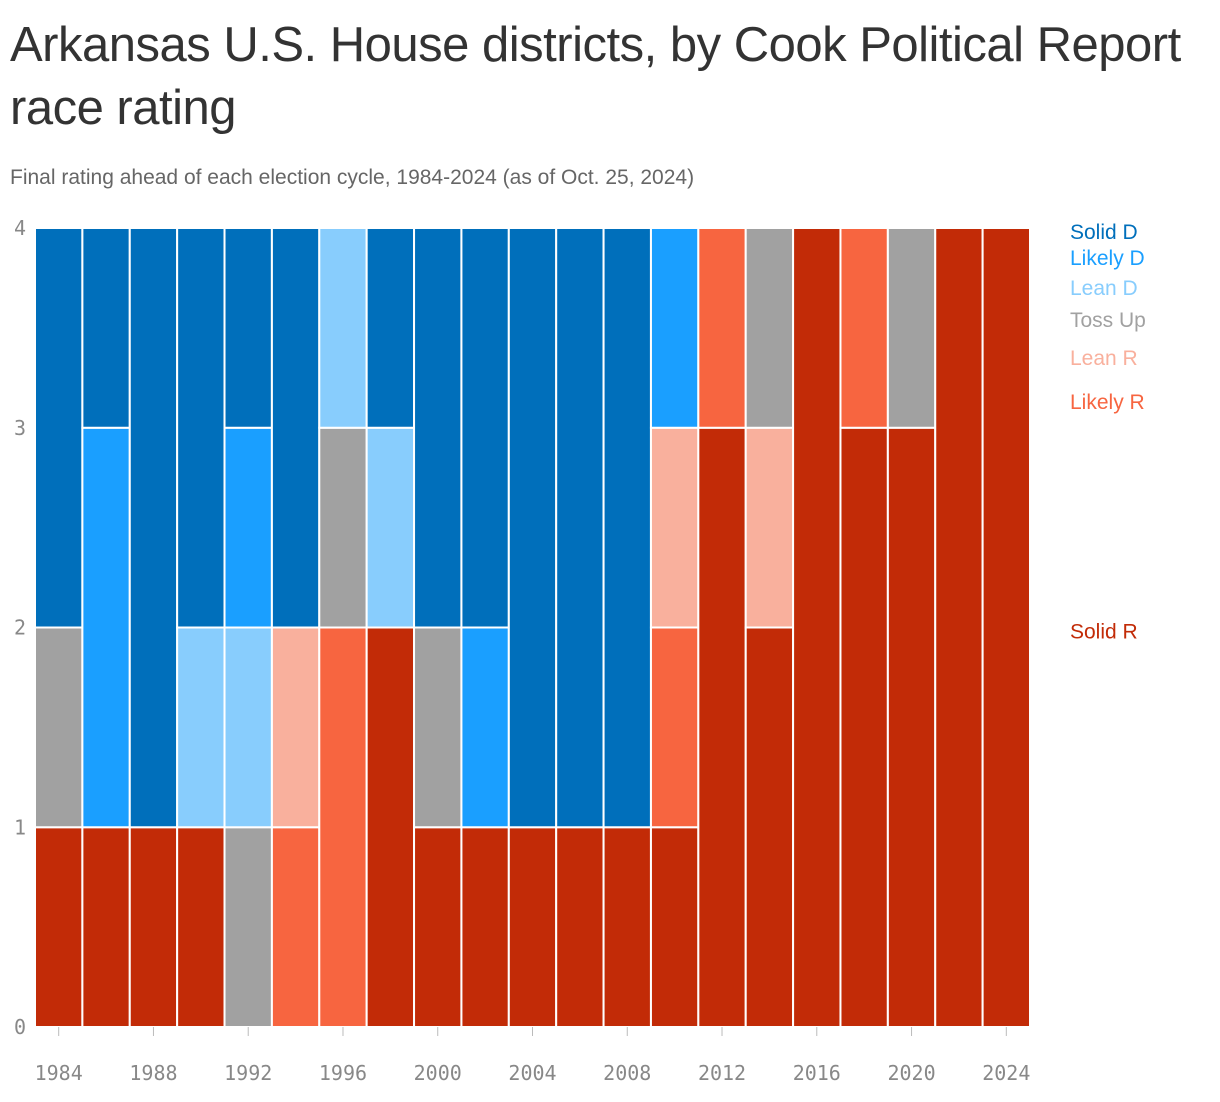 This screenshot has width=1220, height=1102. What do you see at coordinates (911, 328) in the screenshot?
I see `bar-segment-2020-toss-up` at bounding box center [911, 328].